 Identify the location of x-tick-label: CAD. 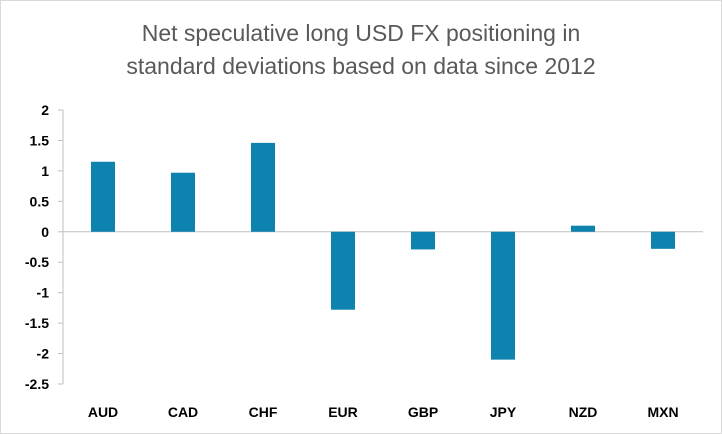
(183, 412).